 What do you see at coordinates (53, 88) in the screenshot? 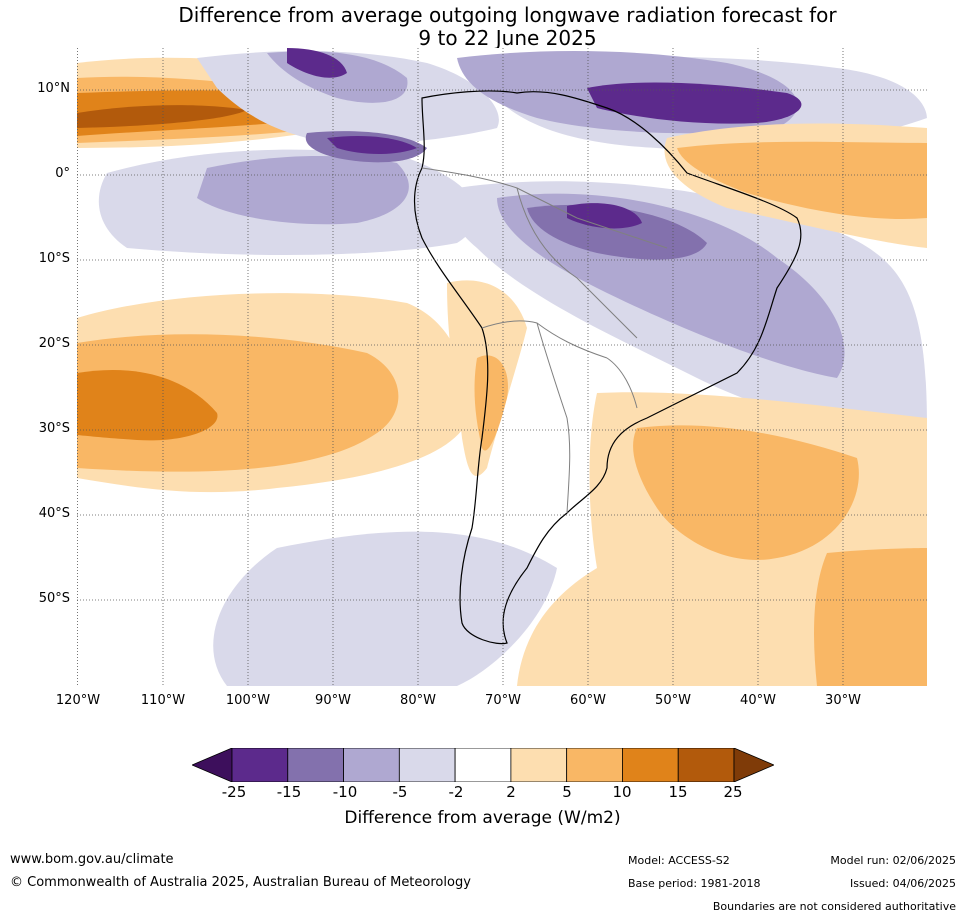
I see `lat-label-10n: 10°N` at bounding box center [53, 88].